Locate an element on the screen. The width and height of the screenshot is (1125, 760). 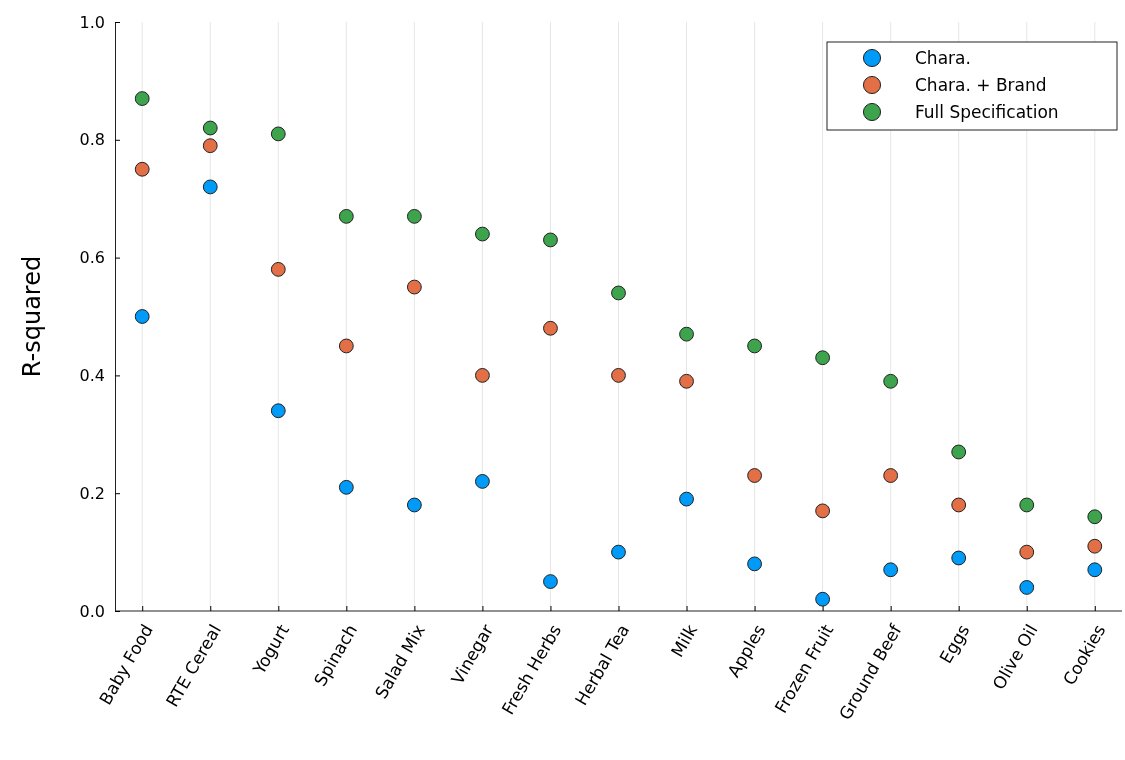
legend-label: Full Specification is located at coordinates (987, 112).